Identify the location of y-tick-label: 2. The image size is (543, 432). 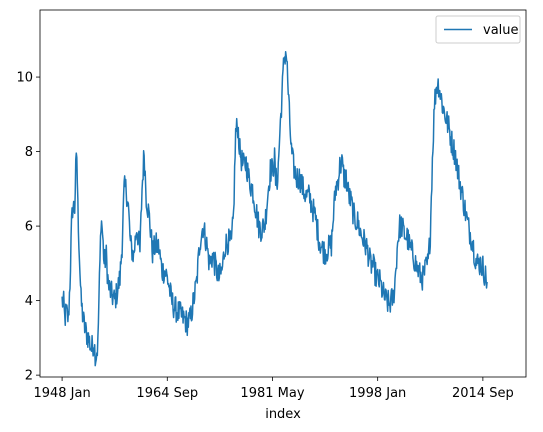
(29, 376).